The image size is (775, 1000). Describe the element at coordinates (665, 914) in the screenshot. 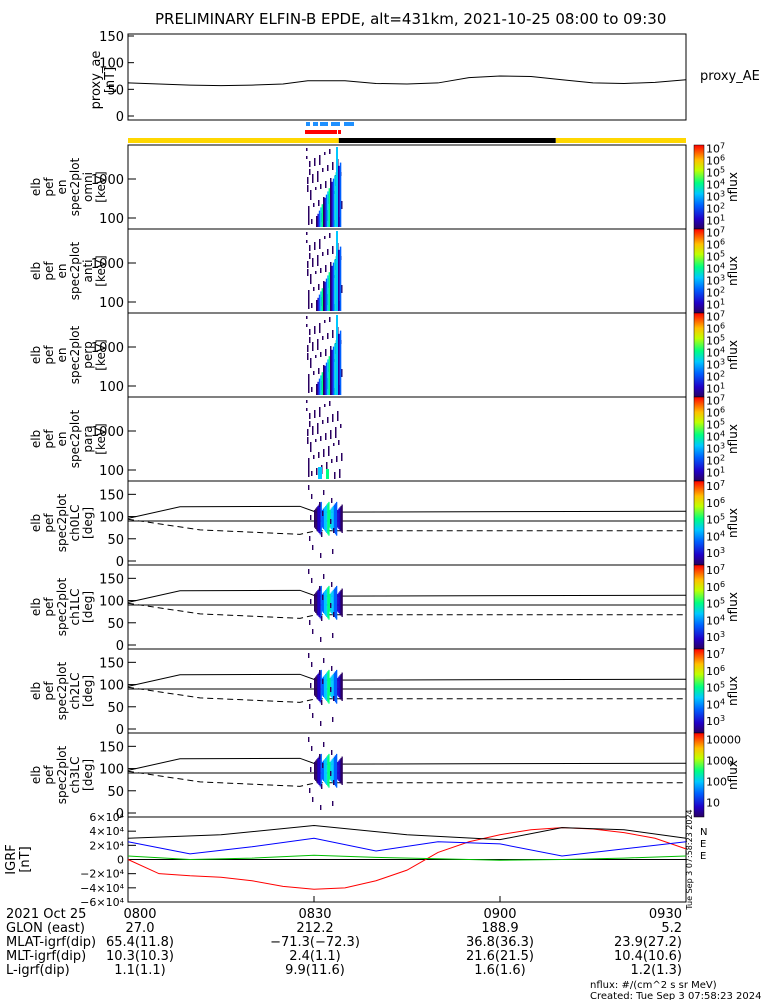

I see `ephemeris-value: 0930` at that location.